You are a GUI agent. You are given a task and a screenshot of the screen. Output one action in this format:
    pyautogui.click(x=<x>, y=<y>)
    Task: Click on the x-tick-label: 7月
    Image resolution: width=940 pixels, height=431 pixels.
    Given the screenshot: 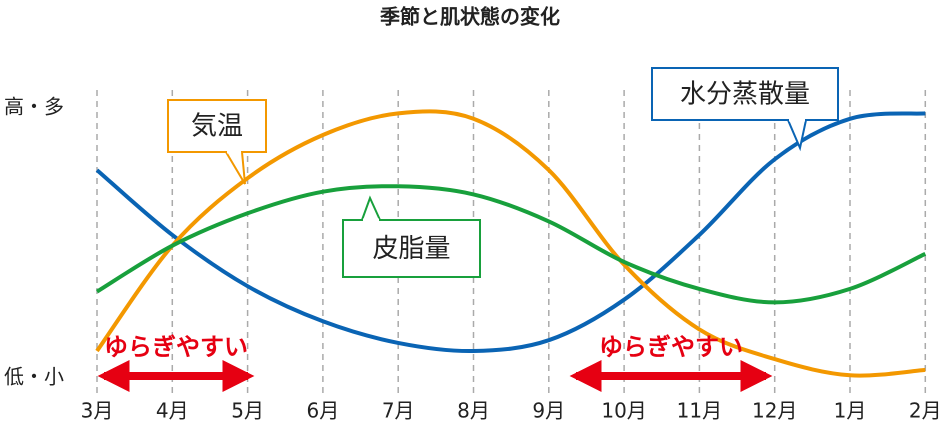 What is the action you would take?
    pyautogui.click(x=398, y=411)
    